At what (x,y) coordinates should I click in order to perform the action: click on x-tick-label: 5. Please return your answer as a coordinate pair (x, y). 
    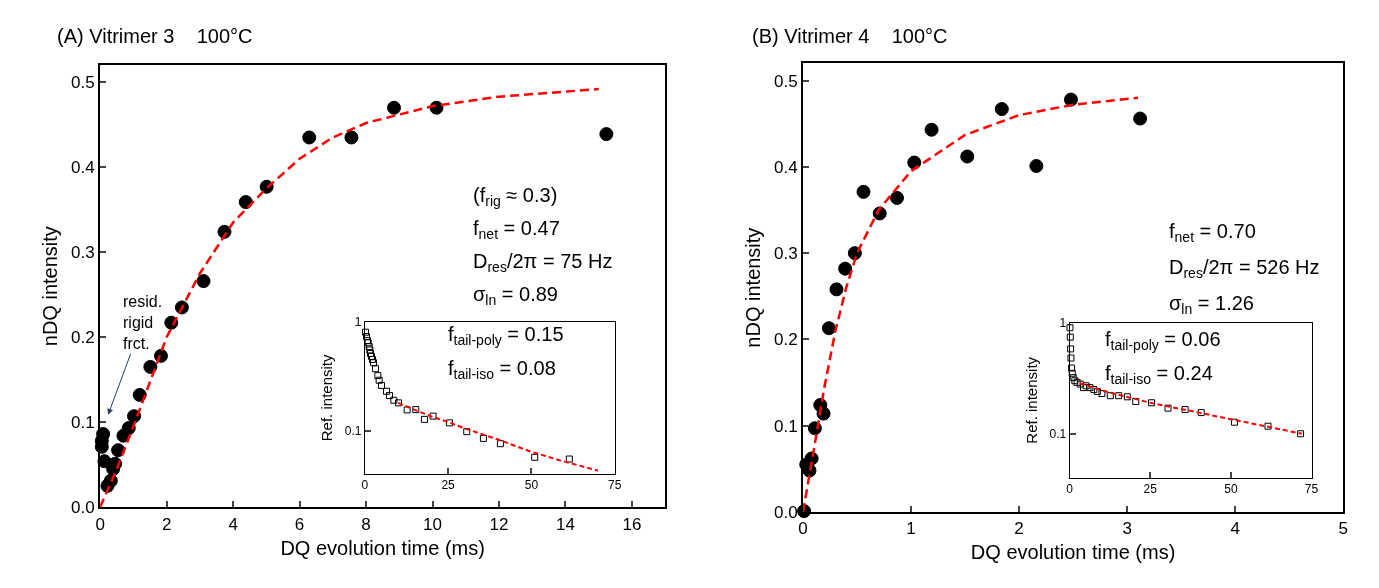
    Looking at the image, I should click on (1343, 529).